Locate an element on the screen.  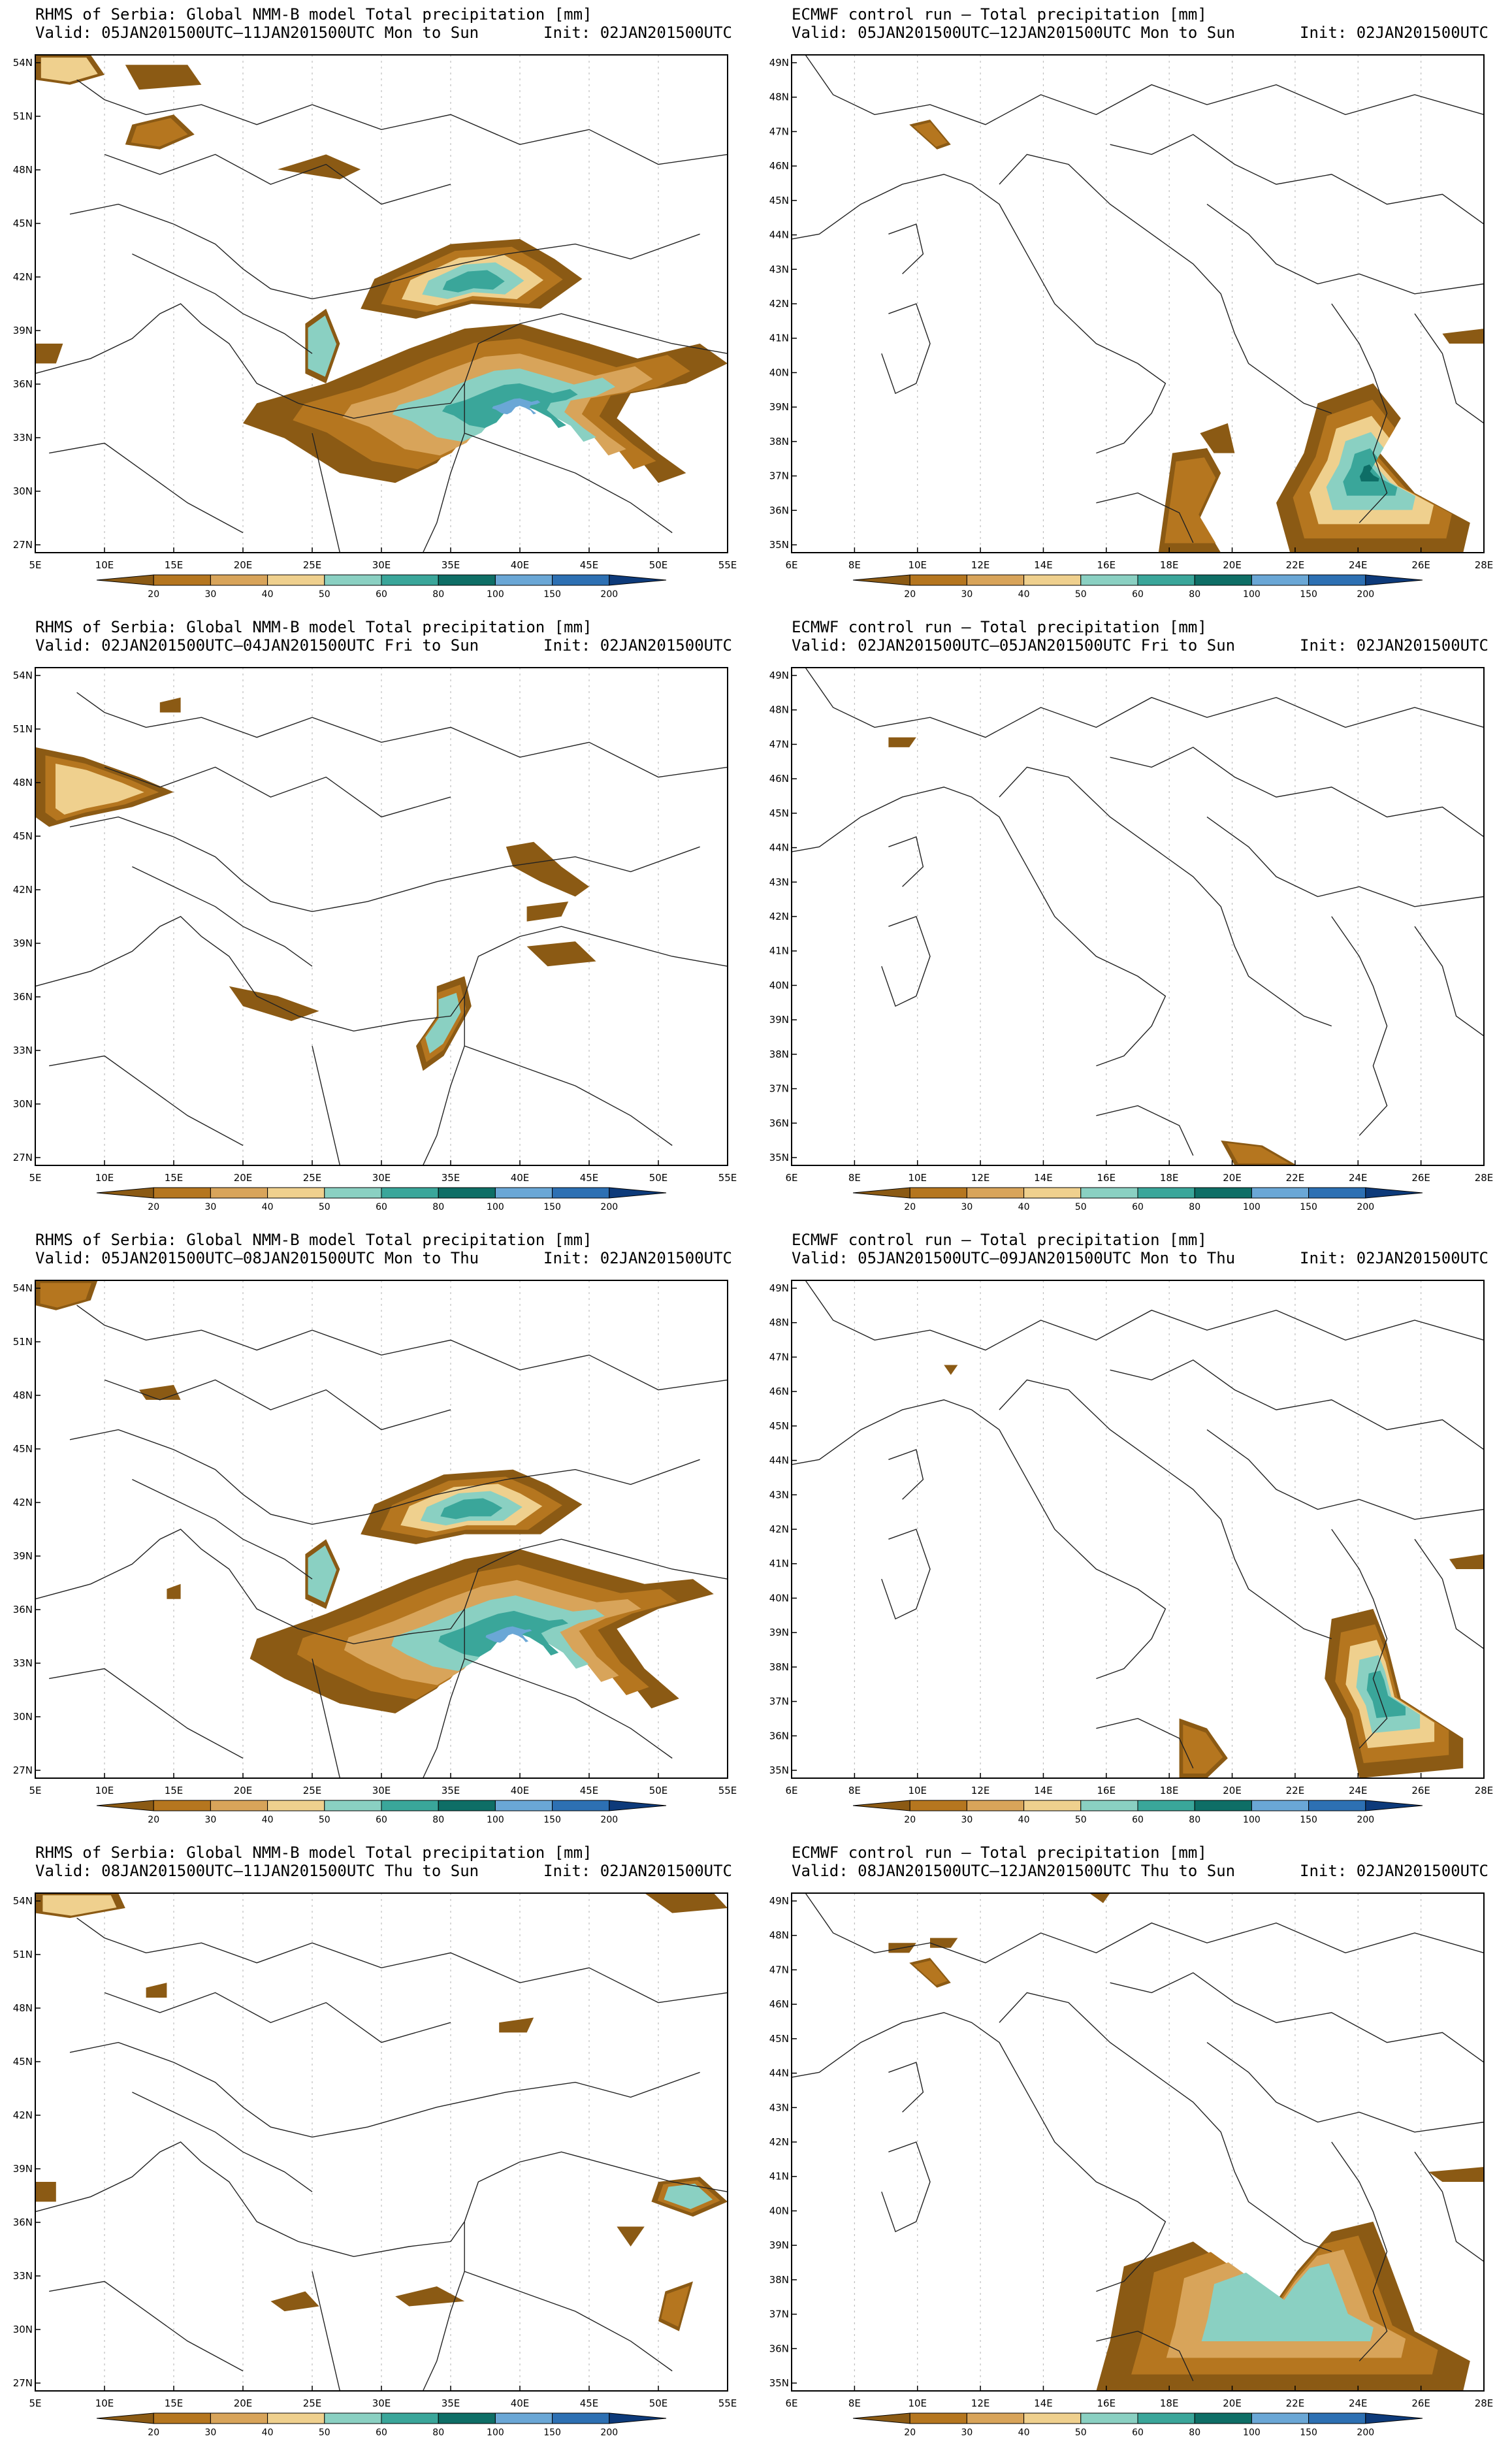
y-tick-label: 35N is located at coordinates (779, 2383).